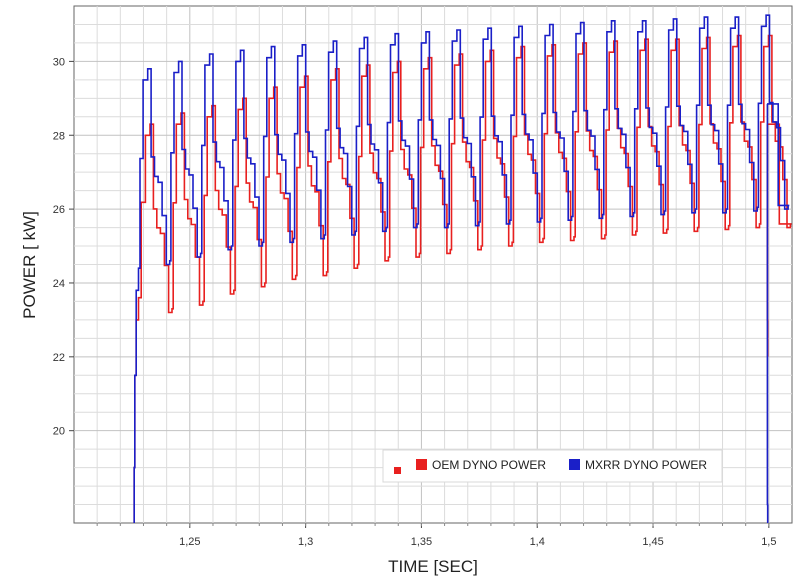  Describe the element at coordinates (59, 284) in the screenshot. I see `y-tick-label: 24` at that location.